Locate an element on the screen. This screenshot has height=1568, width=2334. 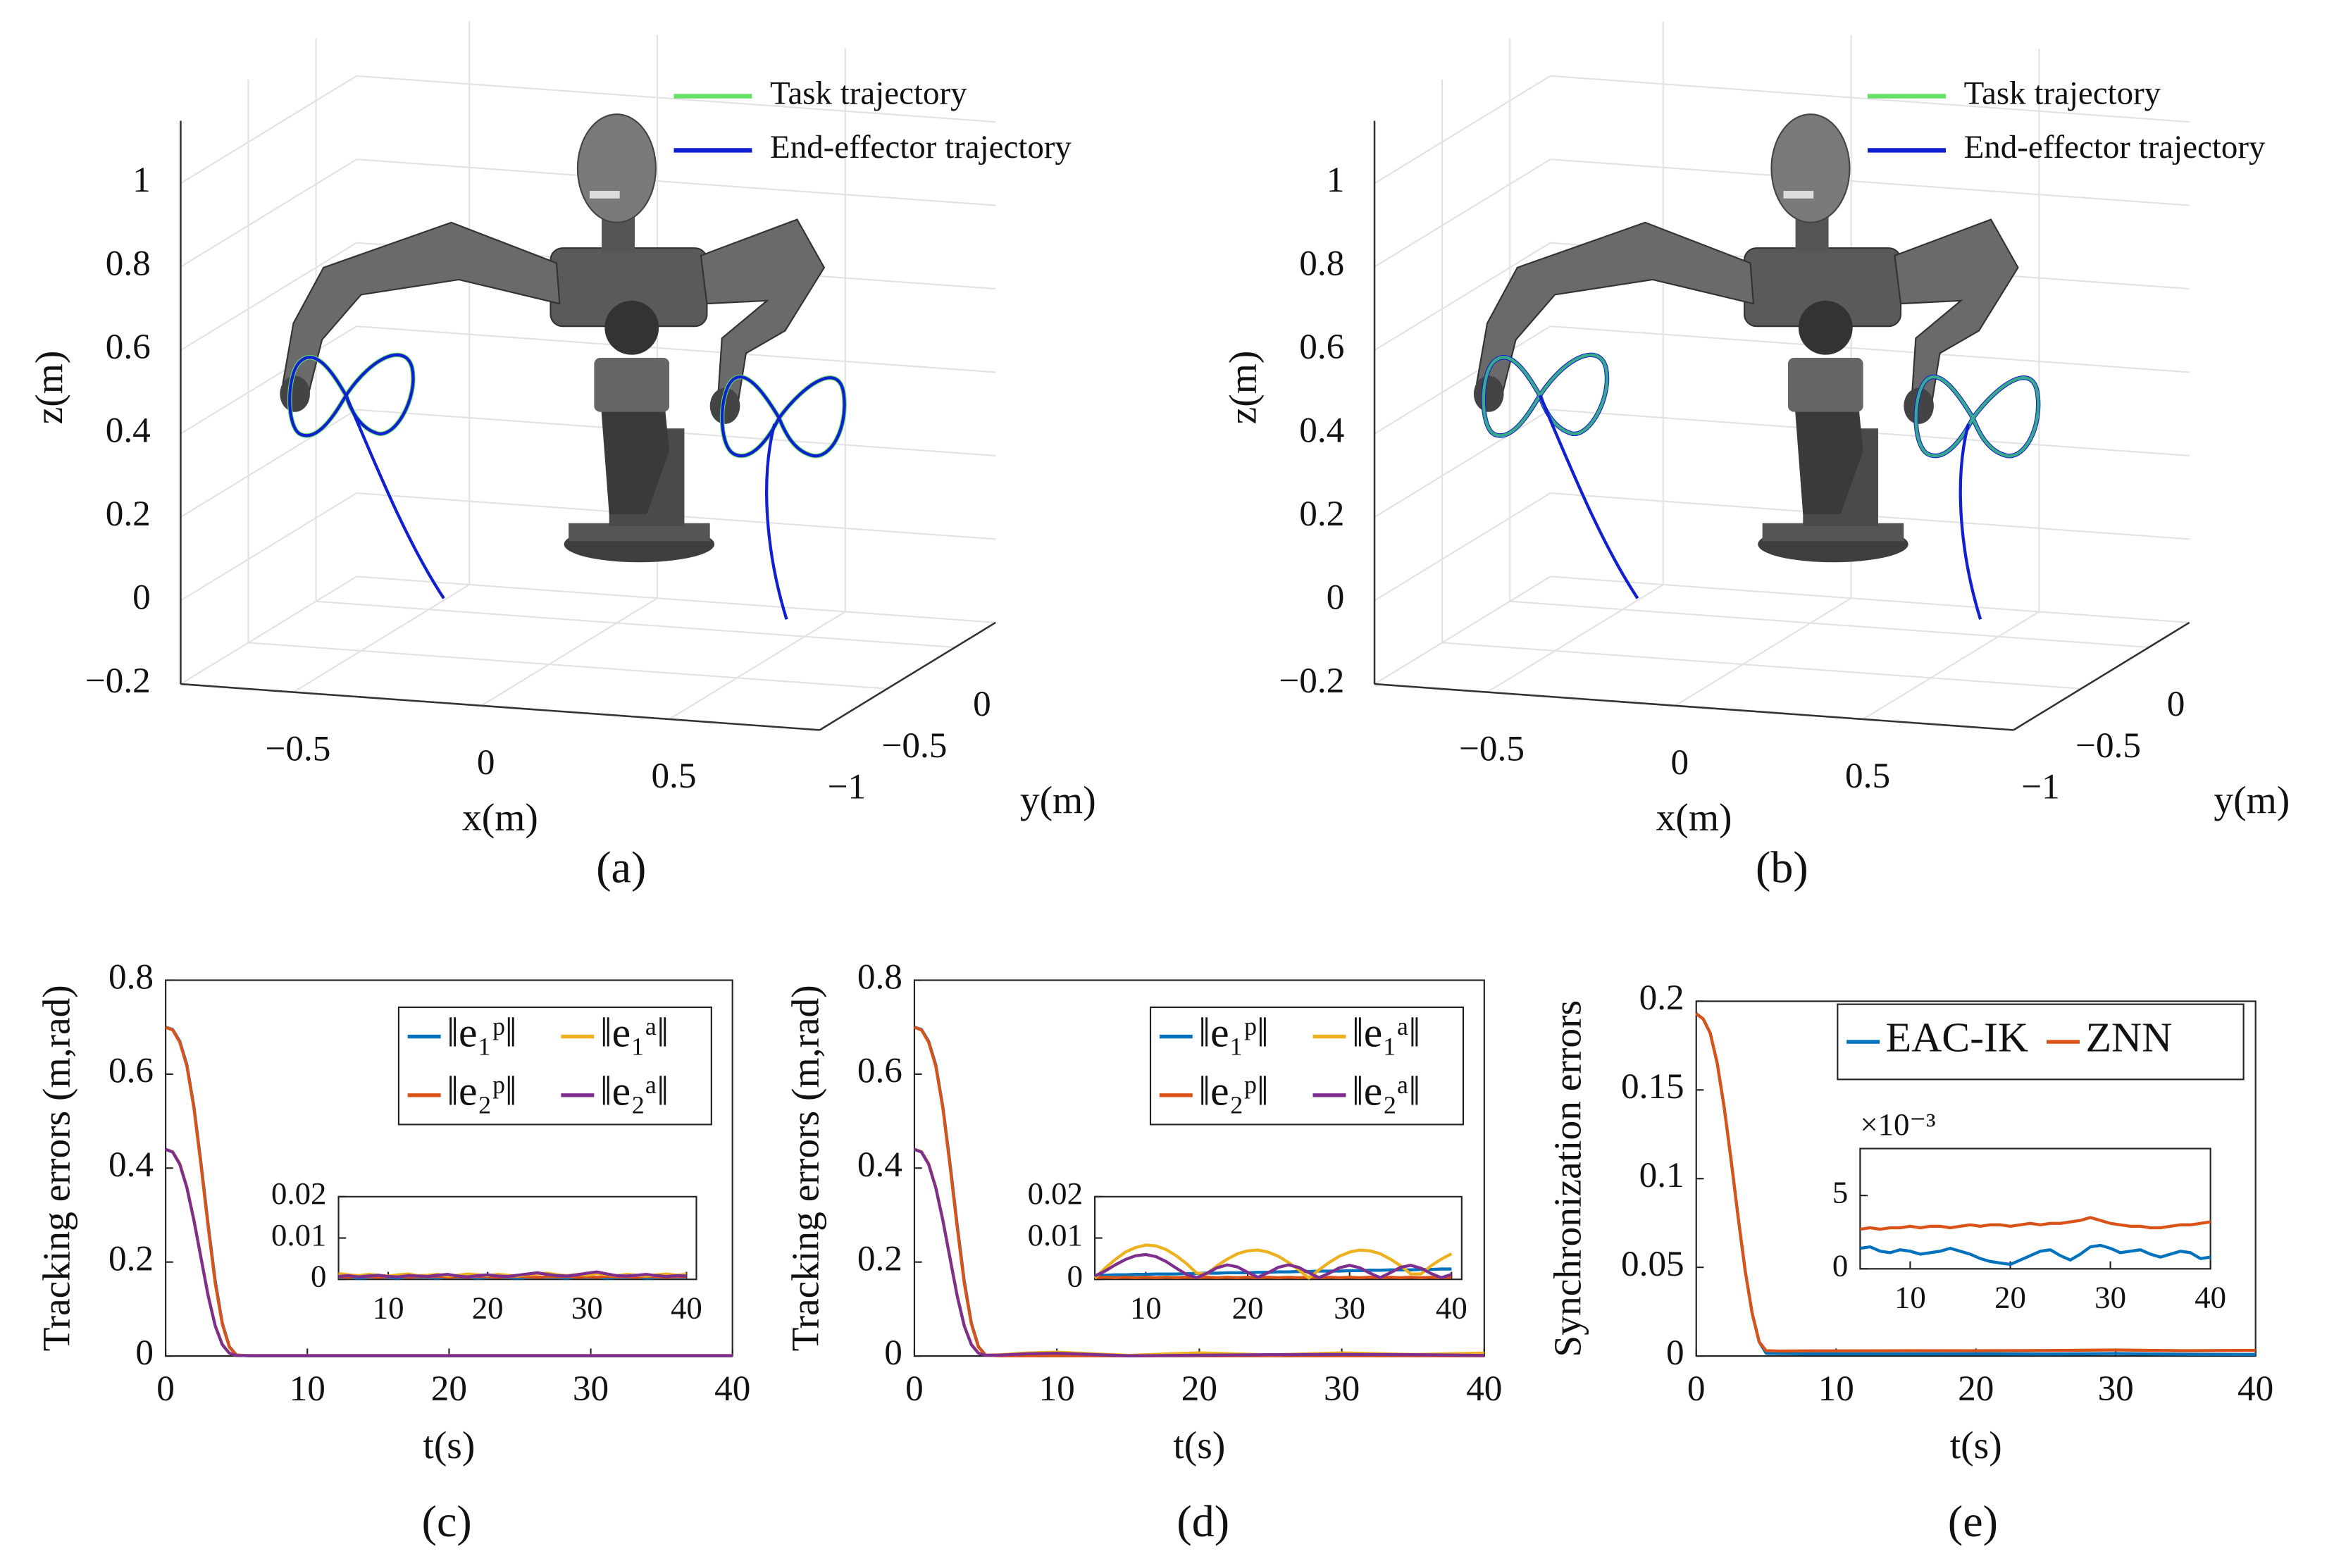
z-tick-label: 0 is located at coordinates (1336, 597).